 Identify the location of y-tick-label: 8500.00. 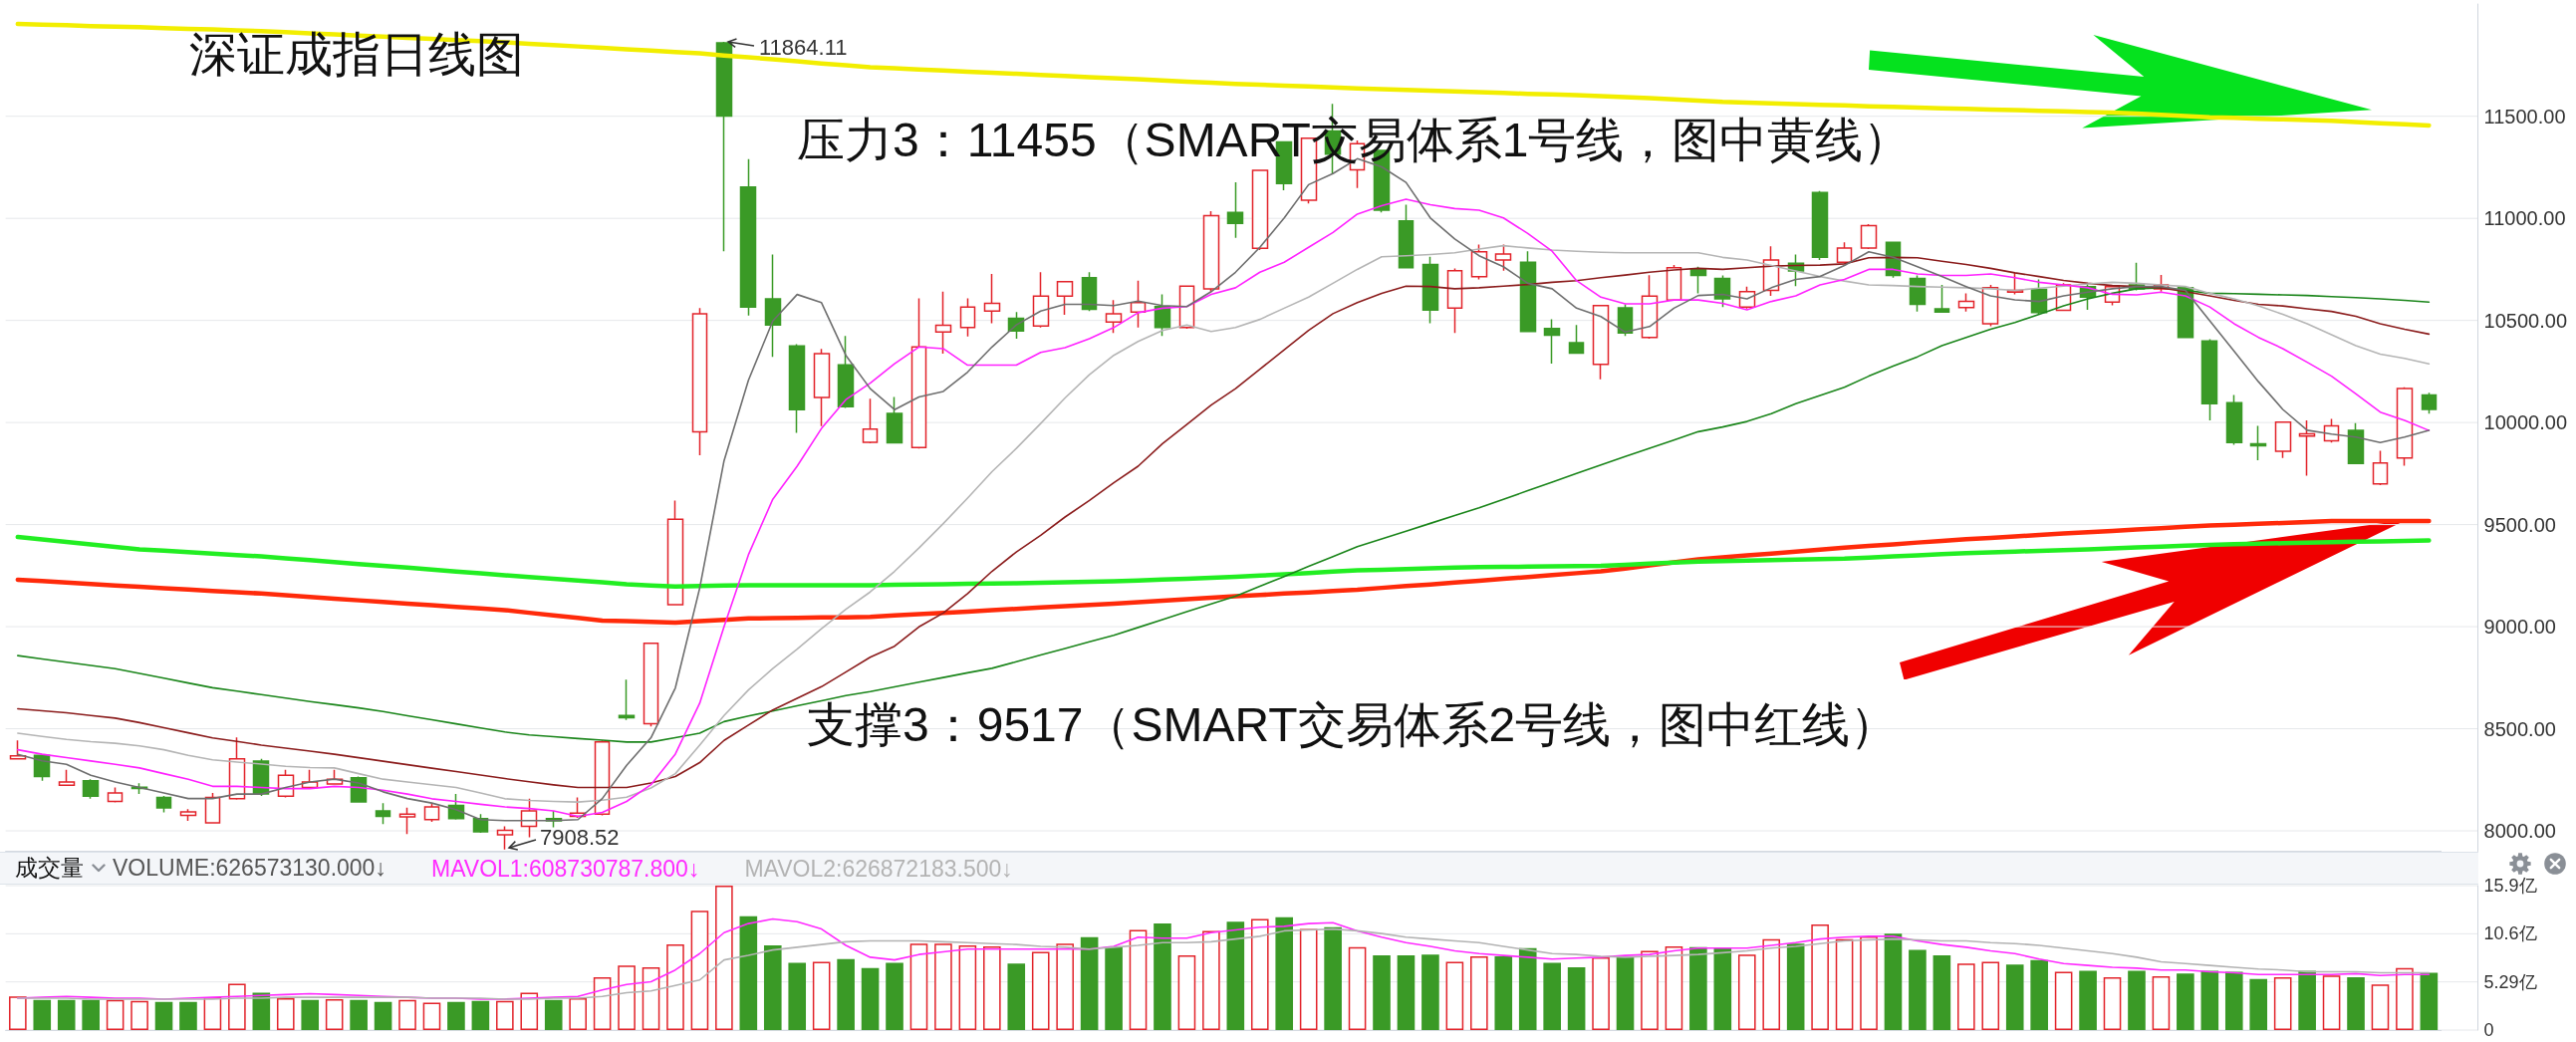
(2519, 729).